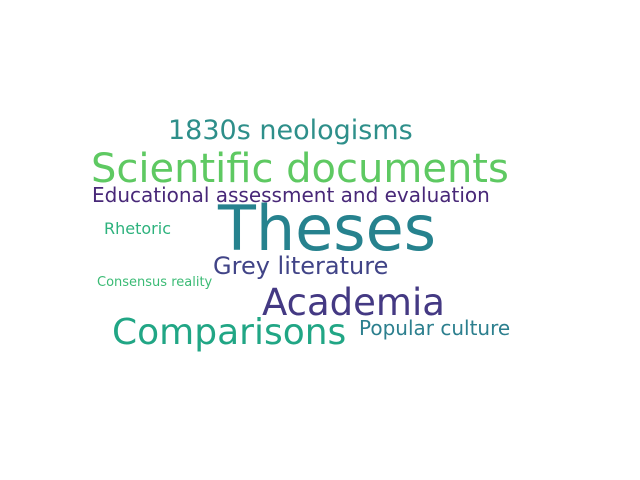  What do you see at coordinates (301, 266) in the screenshot?
I see `word-grey-literature: Grey literature` at bounding box center [301, 266].